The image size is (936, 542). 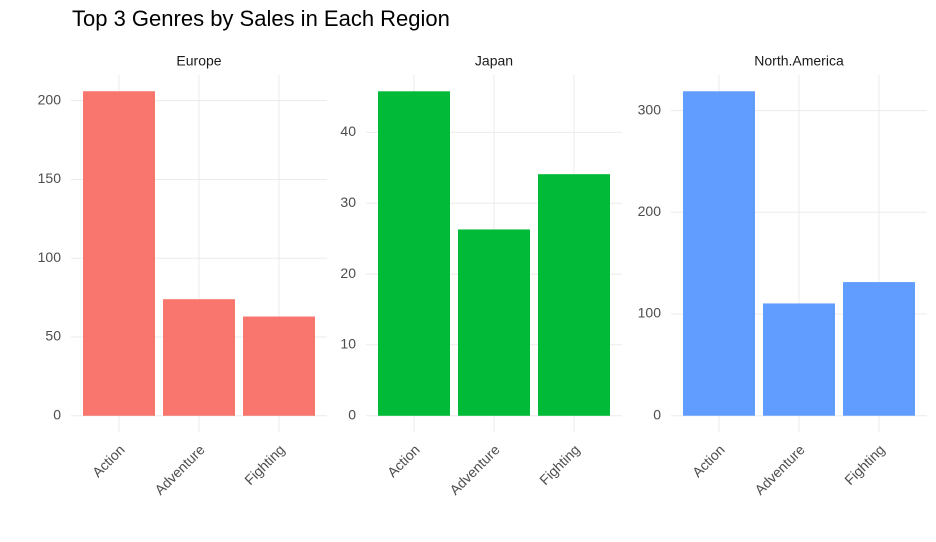 I want to click on y-tick-label: 150, so click(x=50, y=178).